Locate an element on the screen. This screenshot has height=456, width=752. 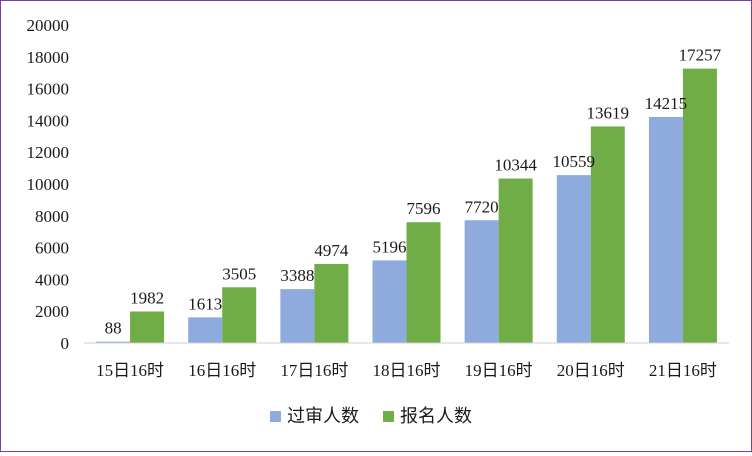
data-label: 10344 is located at coordinates (515, 165).